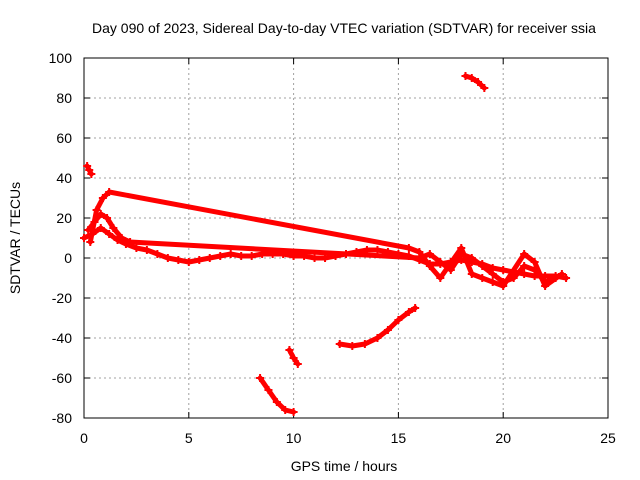  What do you see at coordinates (62, 338) in the screenshot?
I see `y-tick-label: -40` at bounding box center [62, 338].